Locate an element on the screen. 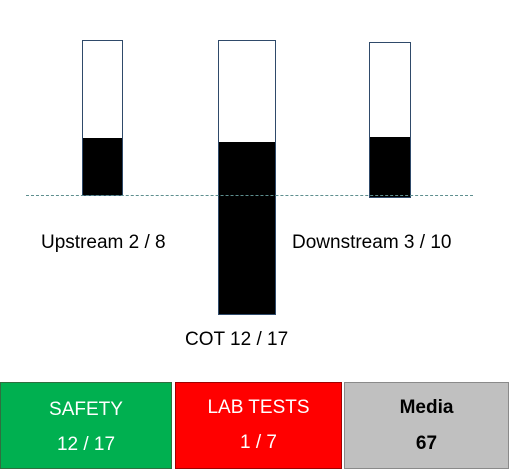 This screenshot has width=509, height=469. safety-title: SAFETY is located at coordinates (86, 409).